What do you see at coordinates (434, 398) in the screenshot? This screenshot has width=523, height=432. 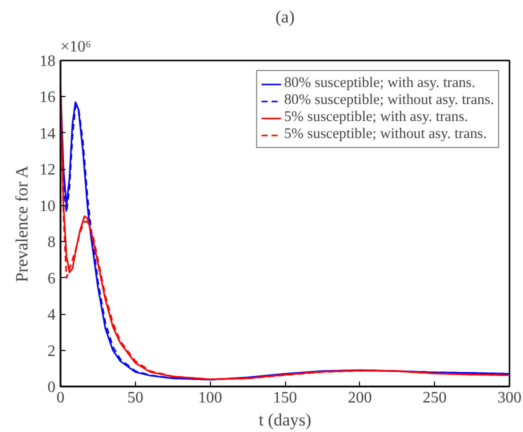 I see `x-tick-label: 250` at bounding box center [434, 398].